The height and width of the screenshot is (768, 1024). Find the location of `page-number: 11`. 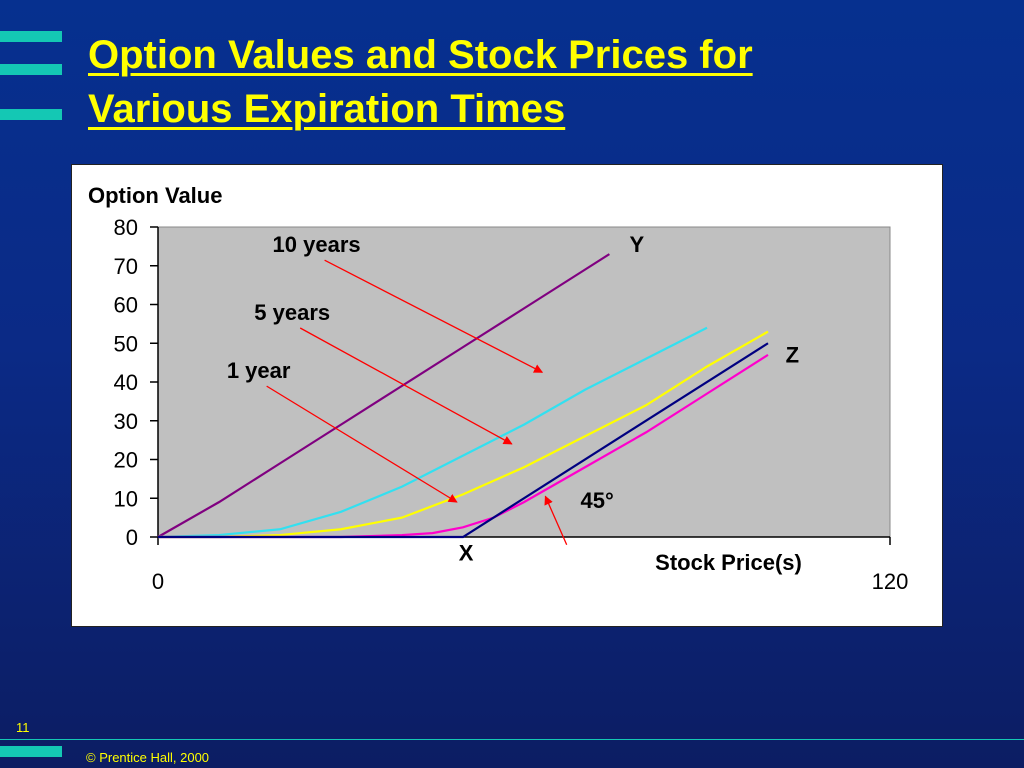

page-number: 11 is located at coordinates (23, 727).